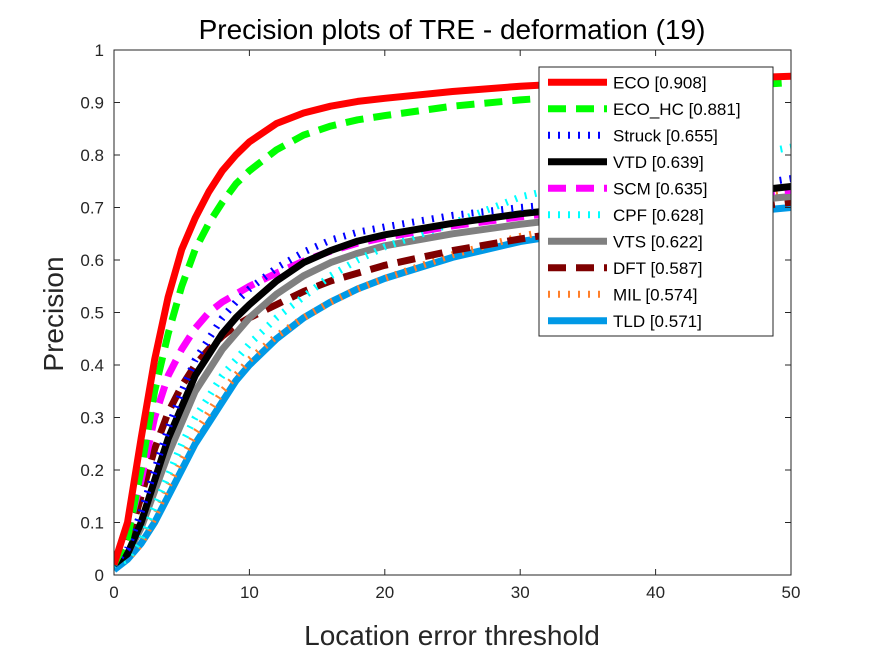 This screenshot has height=656, width=875. Describe the element at coordinates (660, 188) in the screenshot. I see `legend-label-scm: SCM [0.635]` at that location.